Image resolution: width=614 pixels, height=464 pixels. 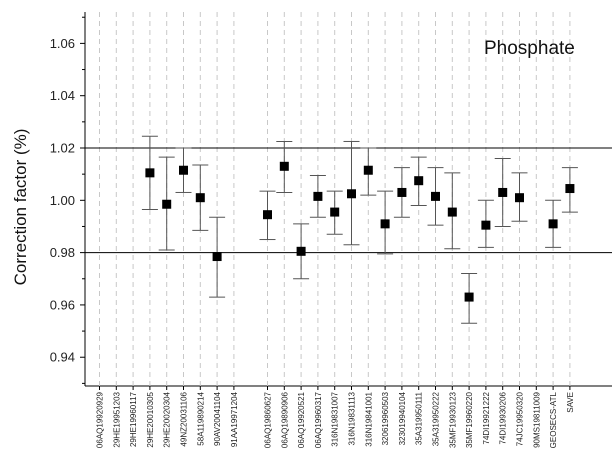 I want to click on x-tick-label: 29HE20020304, so click(x=167, y=419).